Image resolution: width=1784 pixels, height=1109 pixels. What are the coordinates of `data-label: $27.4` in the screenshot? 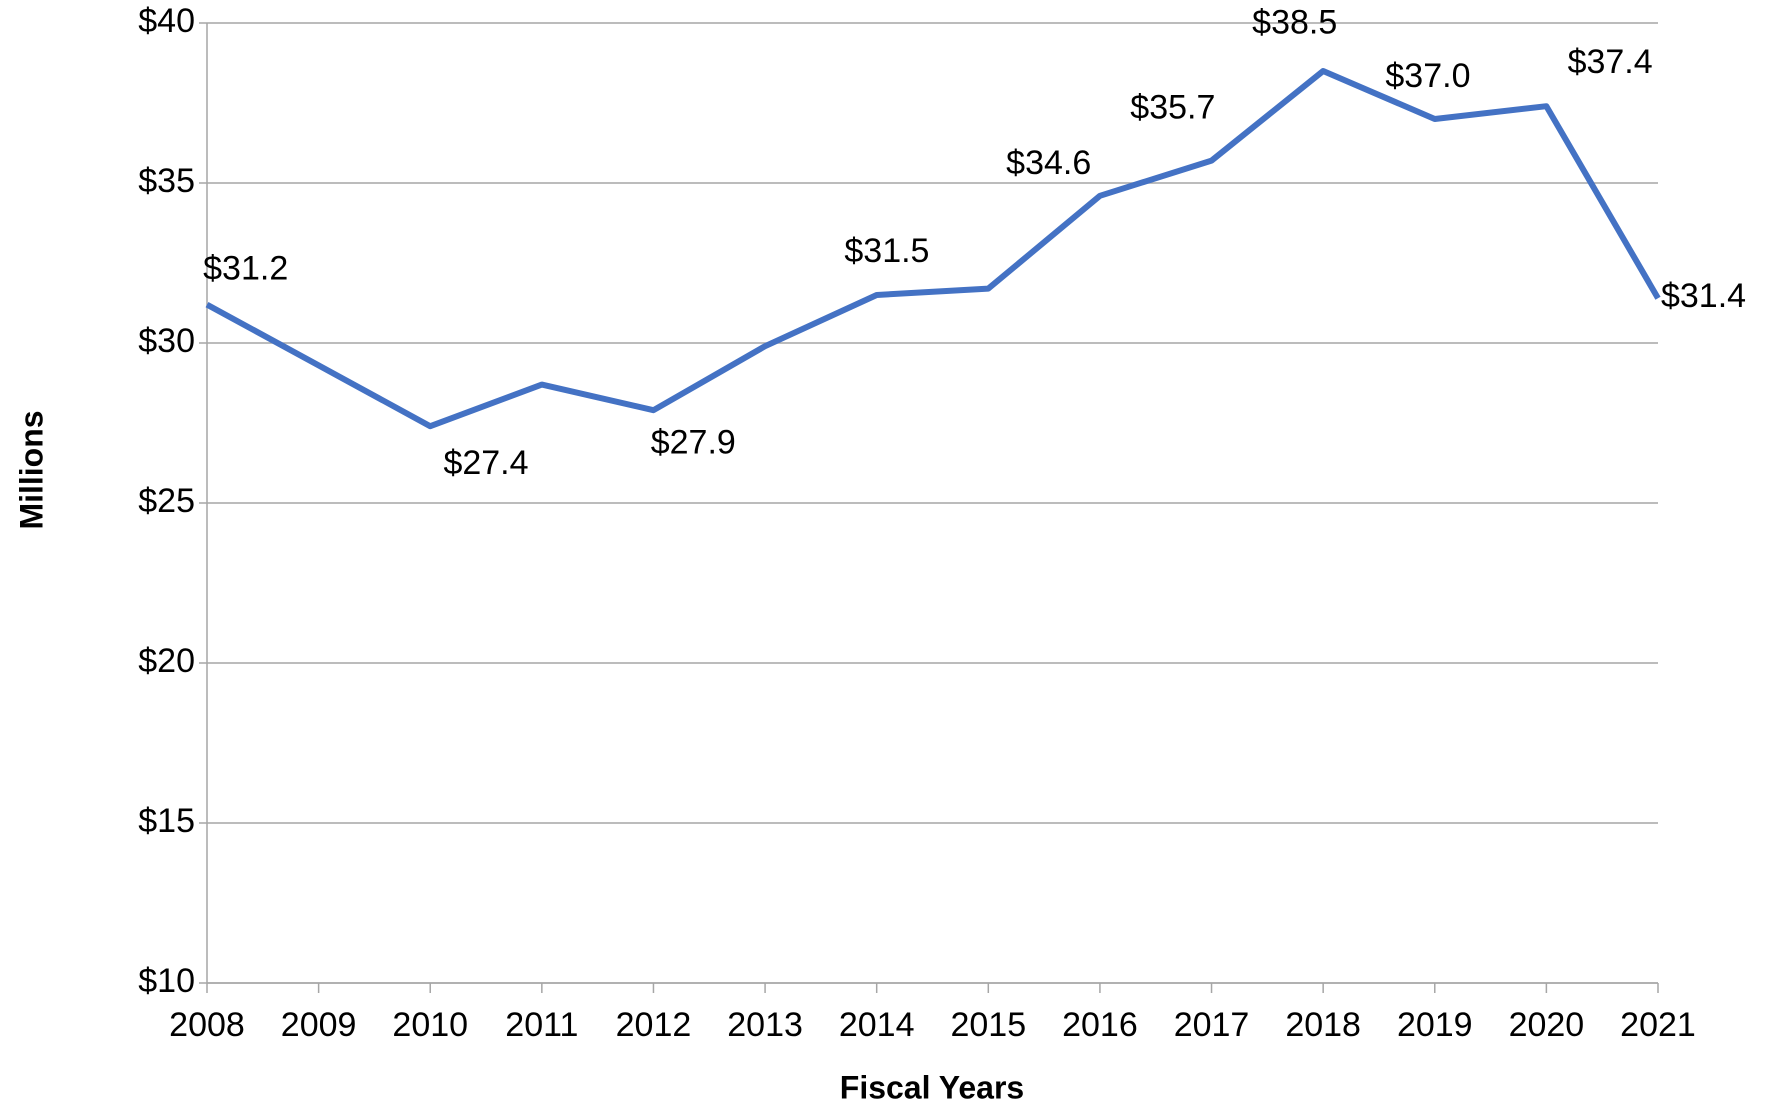 It's located at (485, 463).